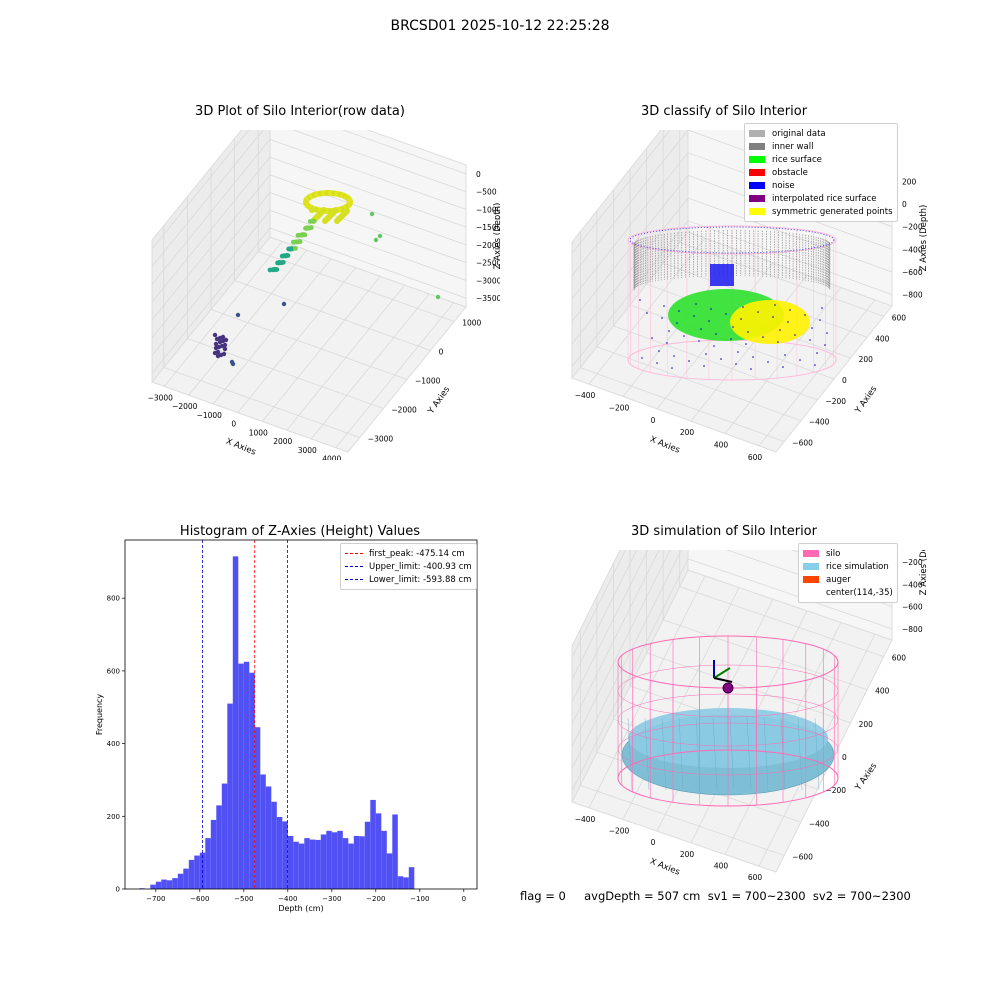 This screenshot has width=1000, height=1000. Describe the element at coordinates (441, 352) in the screenshot. I see `p1-y-tick-label: 0` at that location.